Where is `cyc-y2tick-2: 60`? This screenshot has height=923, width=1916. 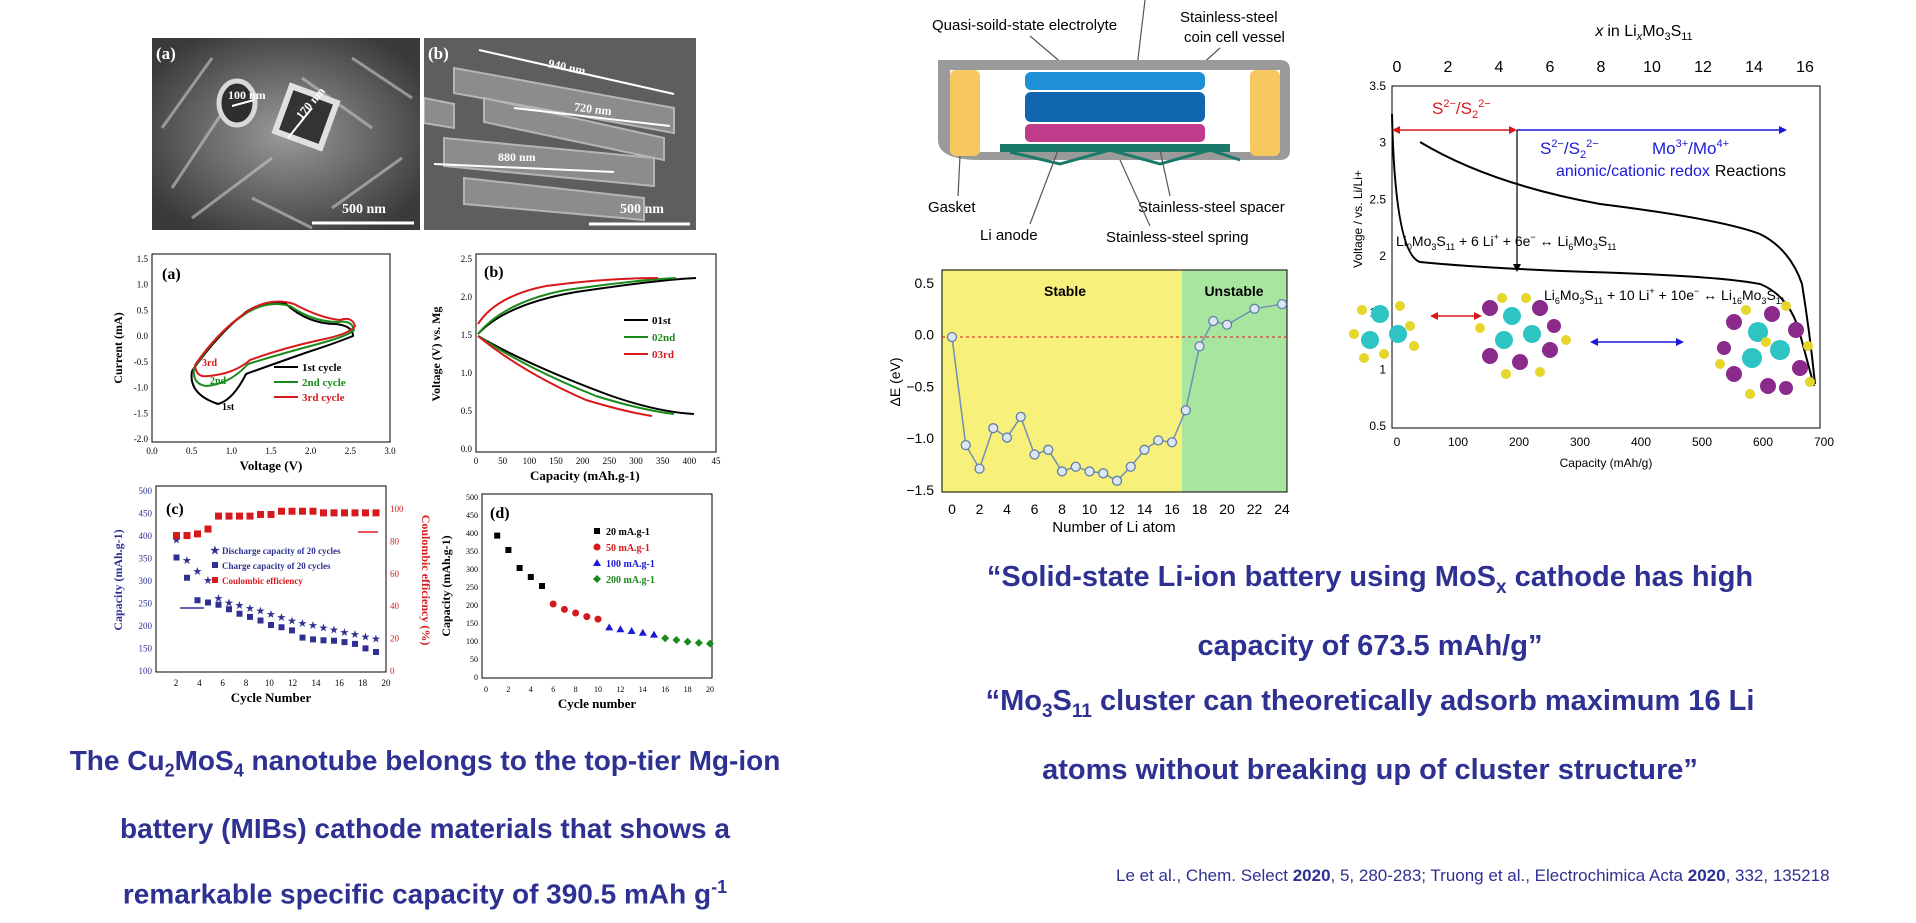
cyc-y2tick-2: 60 is located at coordinates (395, 574).